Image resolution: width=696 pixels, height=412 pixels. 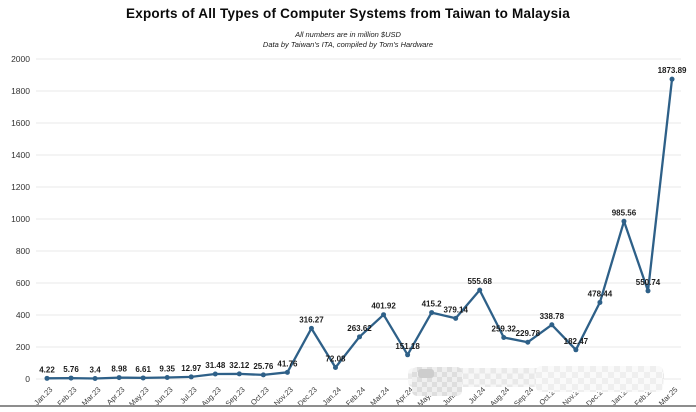 I want to click on data-point-label: 32.12, so click(x=239, y=365).